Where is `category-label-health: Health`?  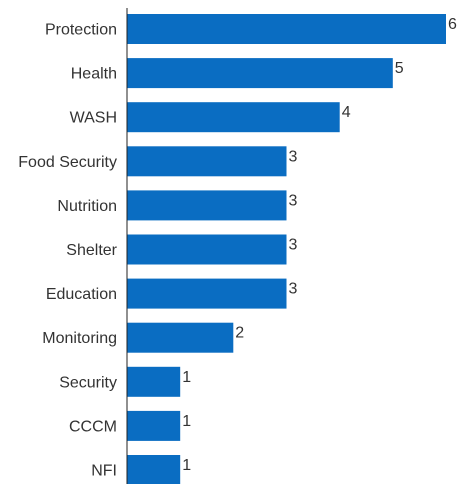
category-label-health: Health is located at coordinates (94, 74).